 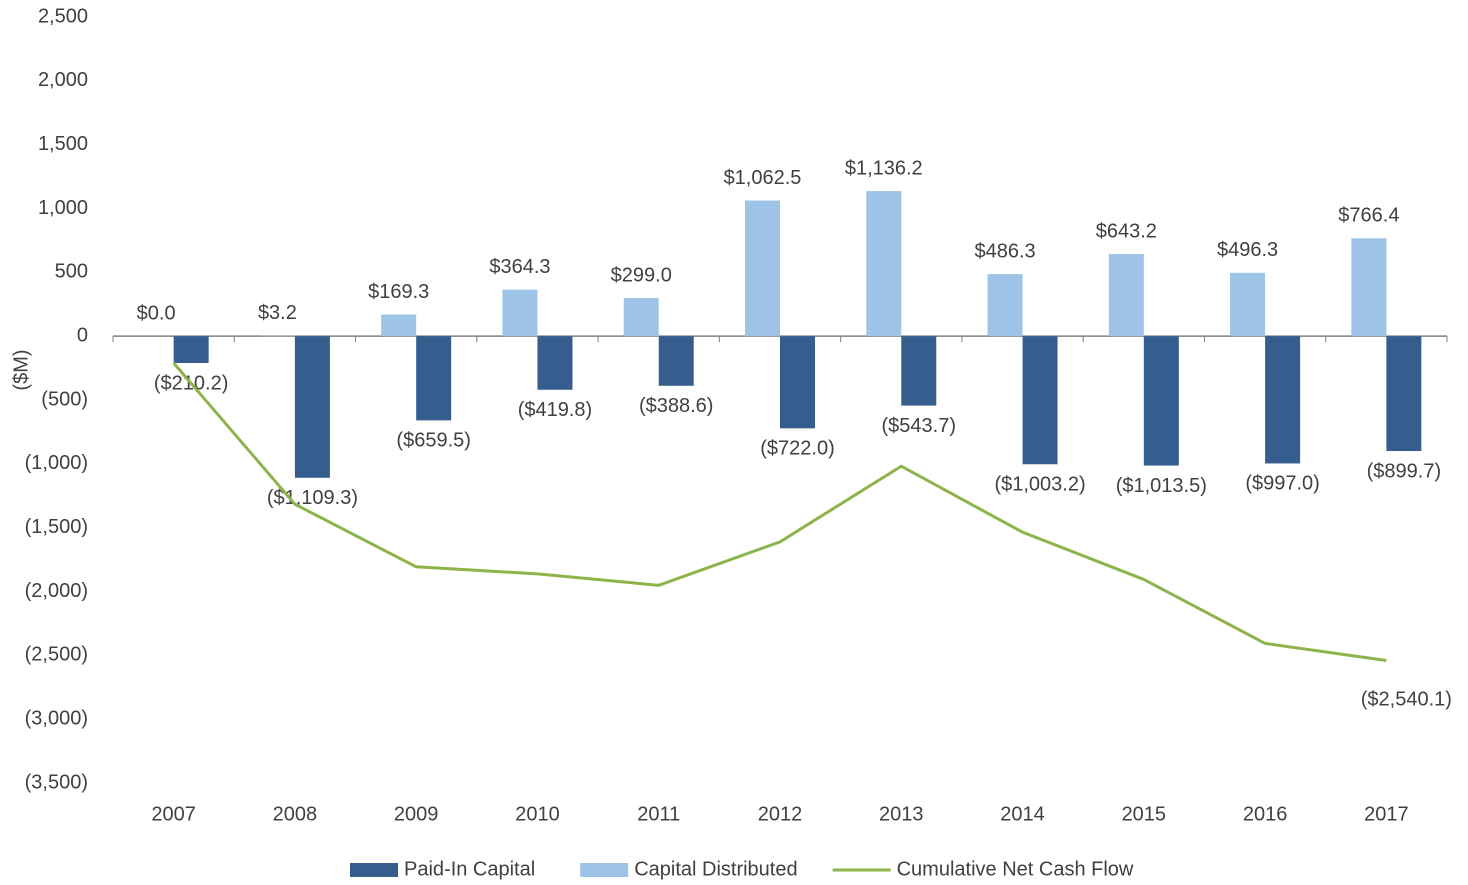 What do you see at coordinates (63, 80) in the screenshot?
I see `y-tick-label: 2,000` at bounding box center [63, 80].